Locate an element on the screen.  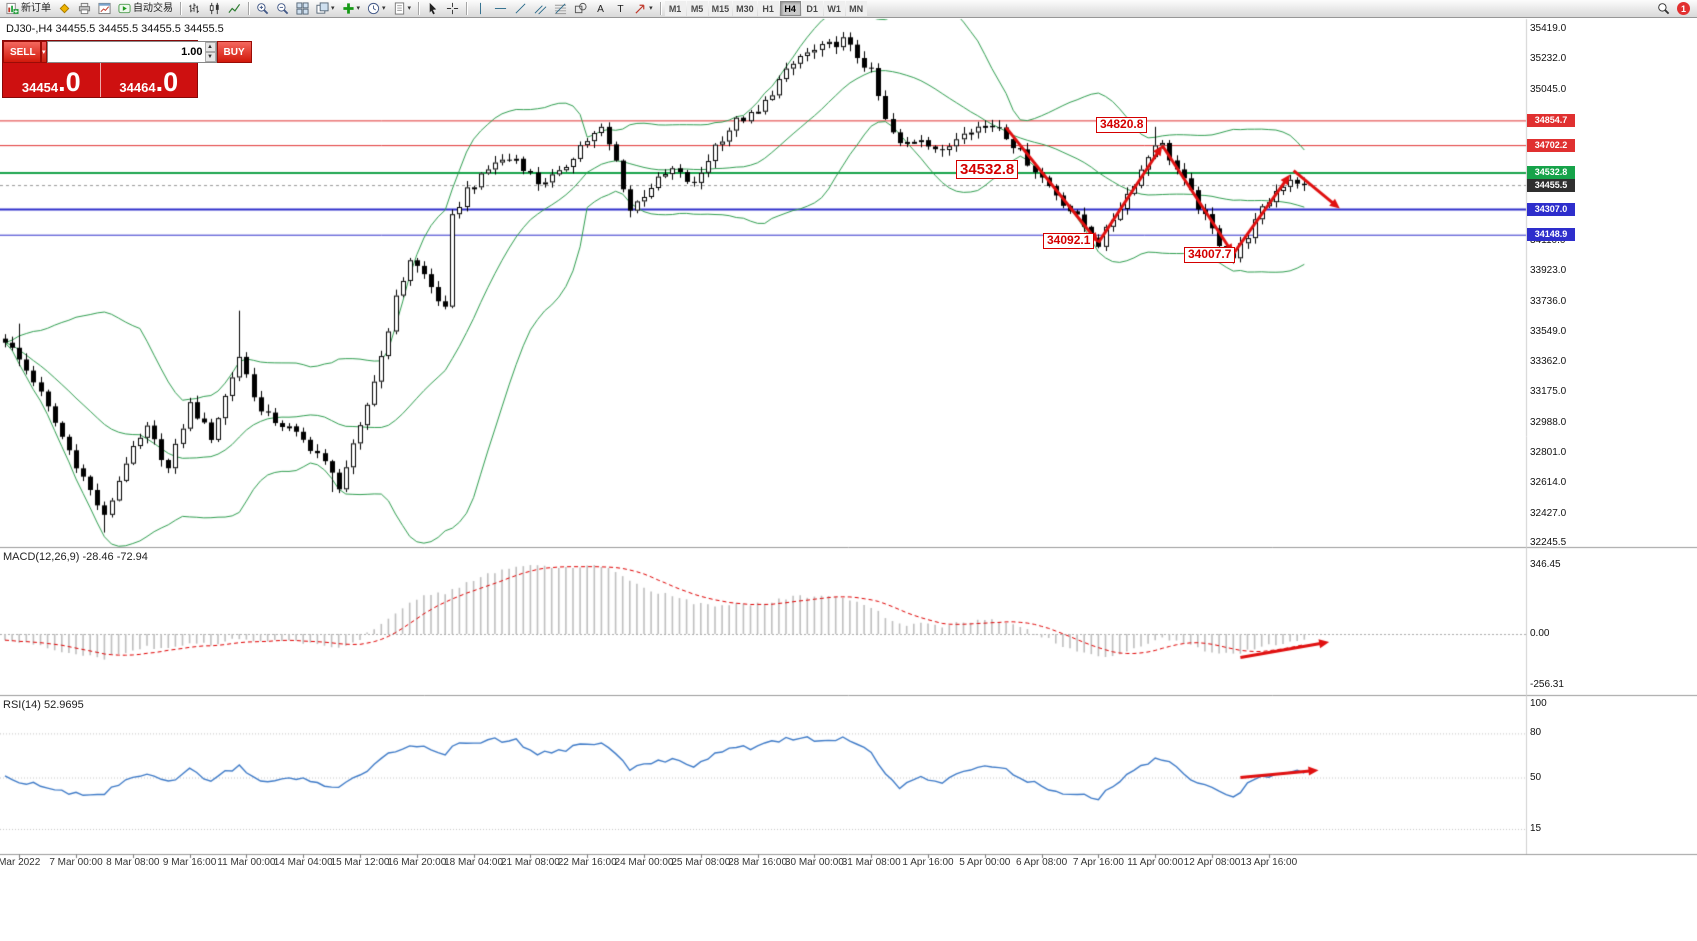
print-button is located at coordinates (84, 9).